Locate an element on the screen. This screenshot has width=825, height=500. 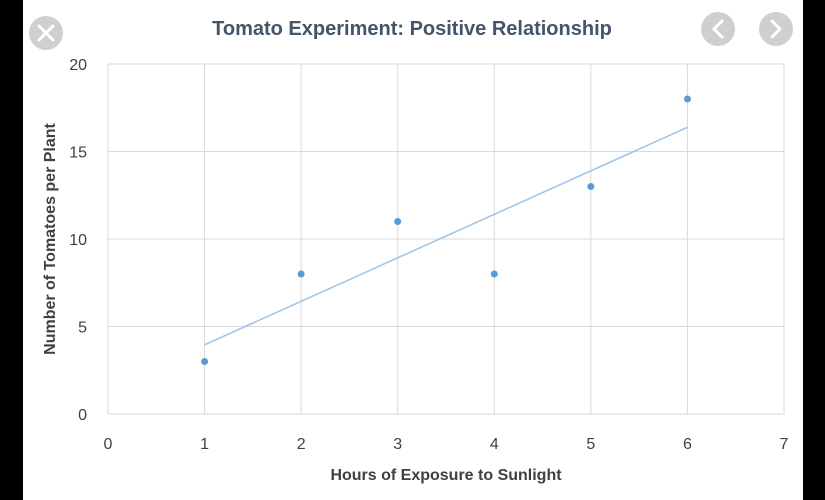
y-tick-label: 0 is located at coordinates (82, 415).